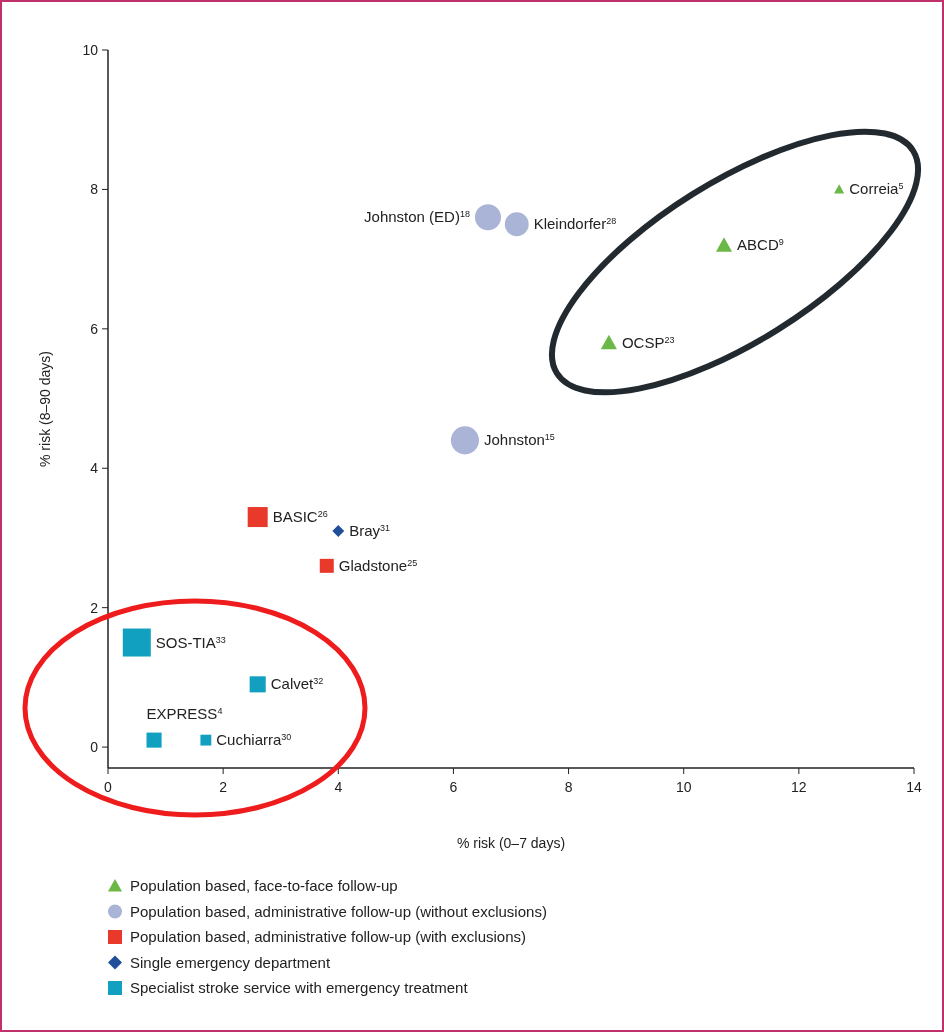  What do you see at coordinates (94, 747) in the screenshot?
I see `y-tick-label: 0` at bounding box center [94, 747].